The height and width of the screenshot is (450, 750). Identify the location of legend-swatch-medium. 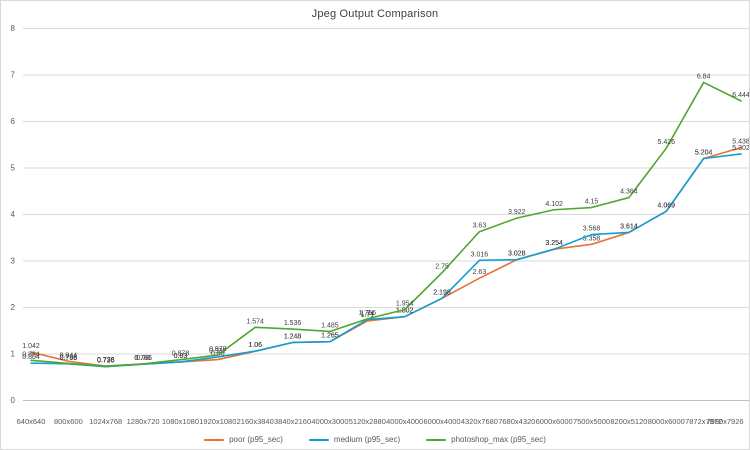
(318, 439).